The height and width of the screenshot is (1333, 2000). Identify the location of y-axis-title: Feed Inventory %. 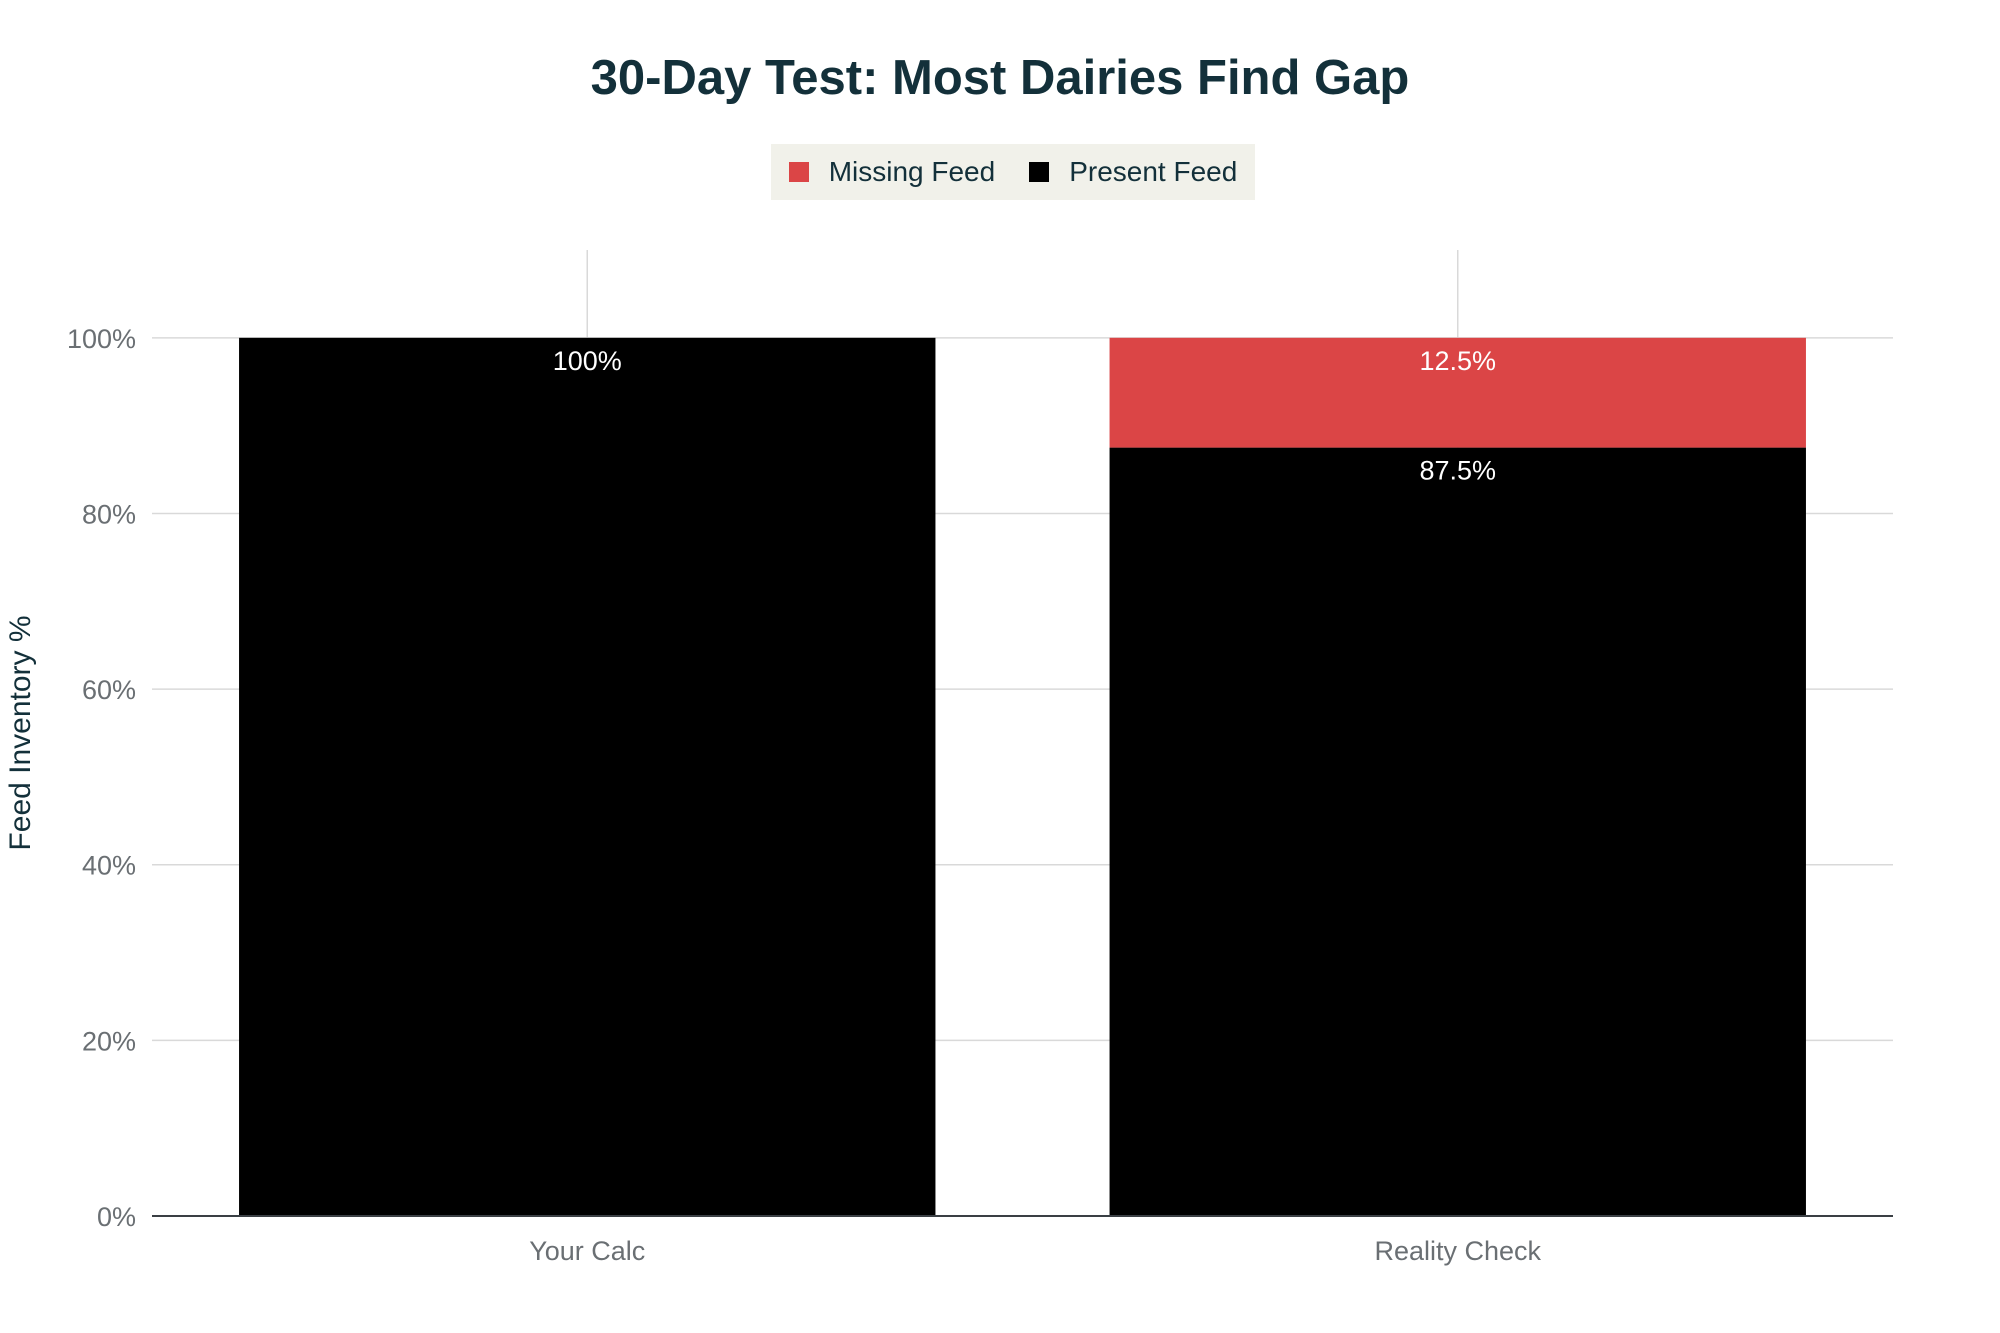
(20, 732).